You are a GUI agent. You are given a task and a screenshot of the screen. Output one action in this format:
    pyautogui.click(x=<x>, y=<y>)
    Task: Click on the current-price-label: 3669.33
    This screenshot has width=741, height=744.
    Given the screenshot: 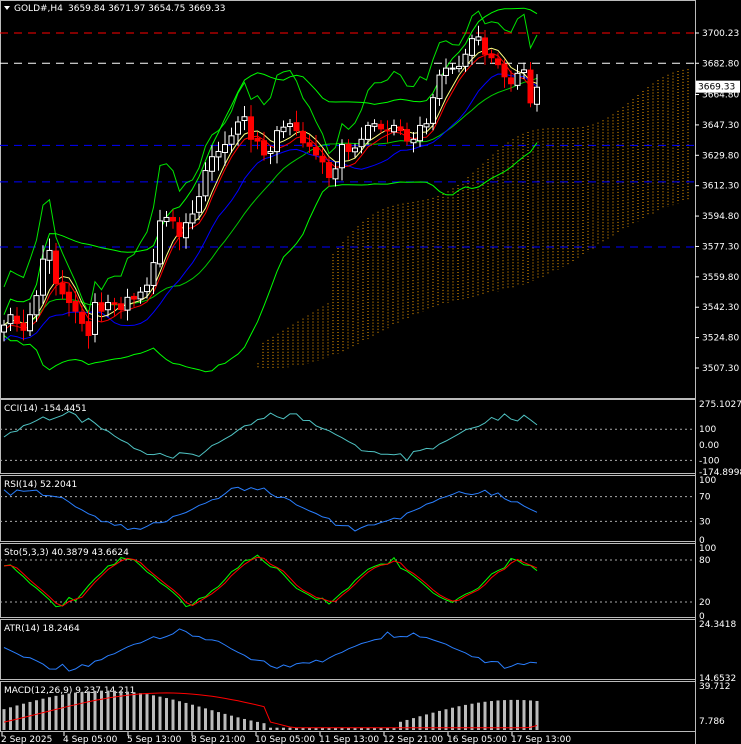 What is the action you would take?
    pyautogui.click(x=716, y=88)
    